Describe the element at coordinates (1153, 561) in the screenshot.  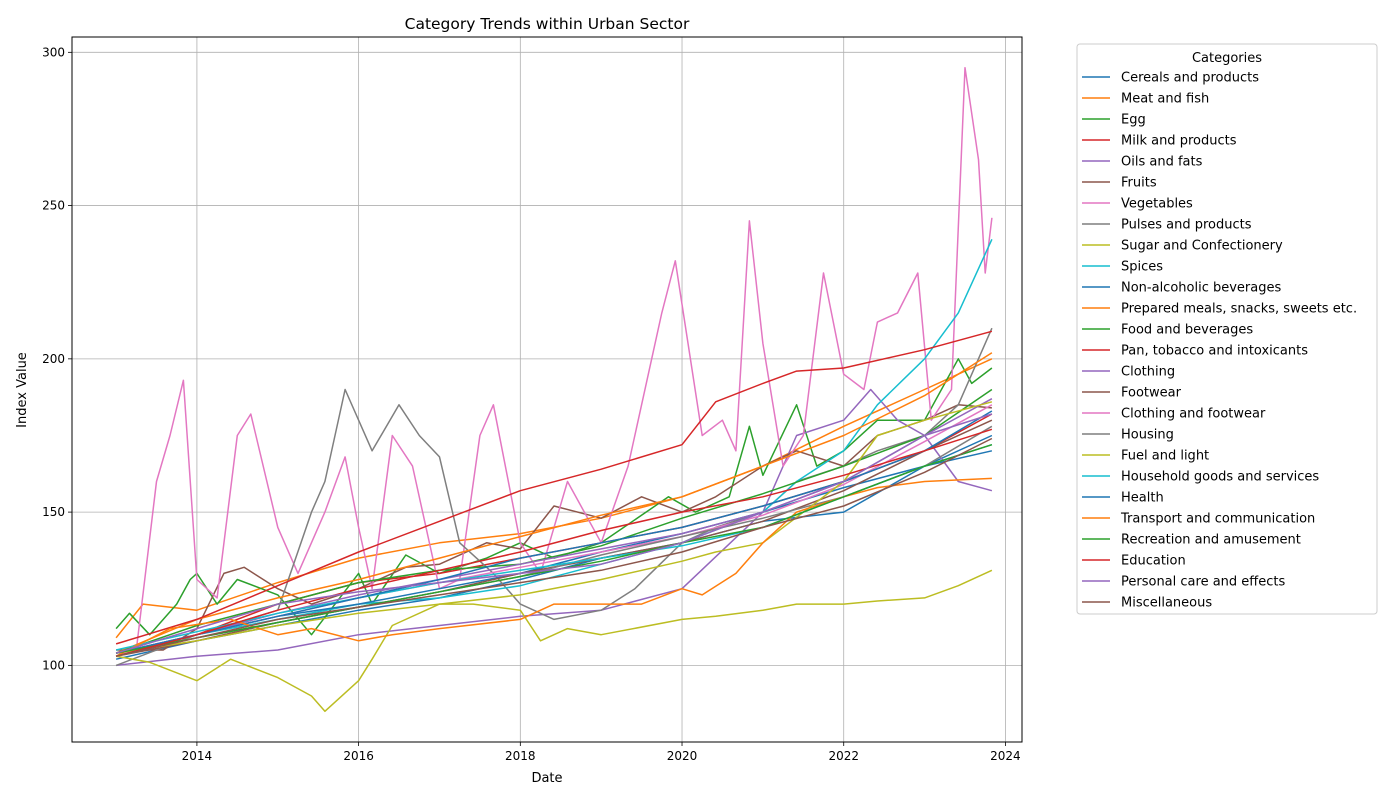
I see `legend-entry: Education` at that location.